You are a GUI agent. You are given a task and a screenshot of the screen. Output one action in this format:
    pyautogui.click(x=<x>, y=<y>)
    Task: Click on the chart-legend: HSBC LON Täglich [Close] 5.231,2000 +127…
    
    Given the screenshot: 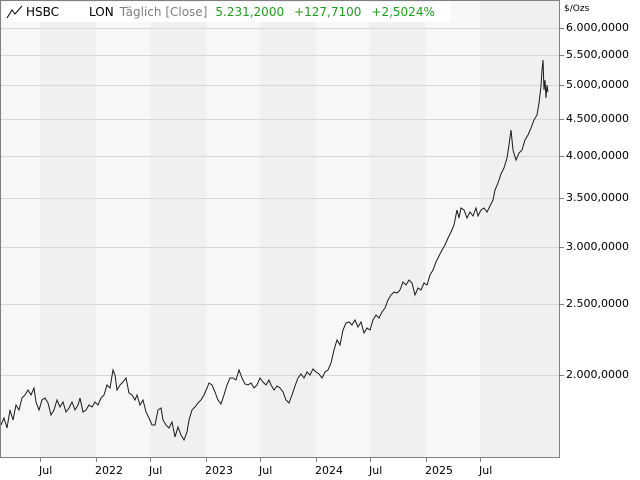 What is the action you would take?
    pyautogui.click(x=226, y=12)
    